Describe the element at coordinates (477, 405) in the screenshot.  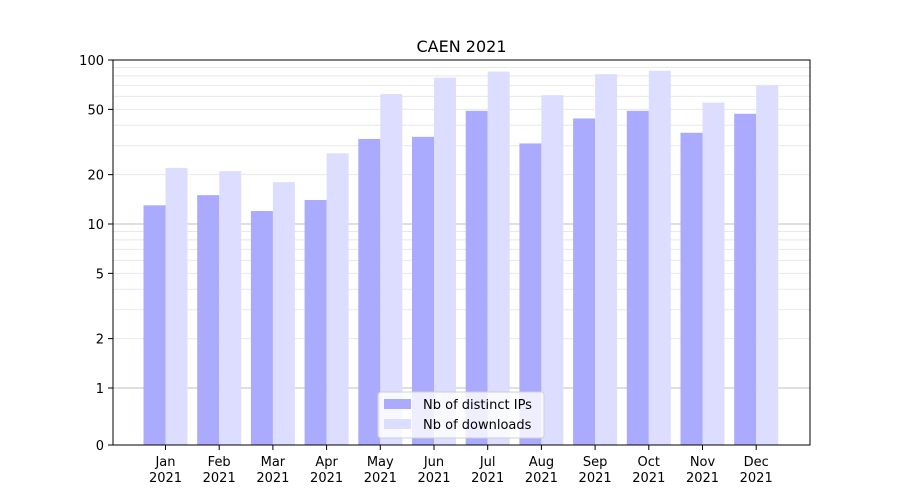
I see `legend-label: Nb of distinct IPs` at that location.